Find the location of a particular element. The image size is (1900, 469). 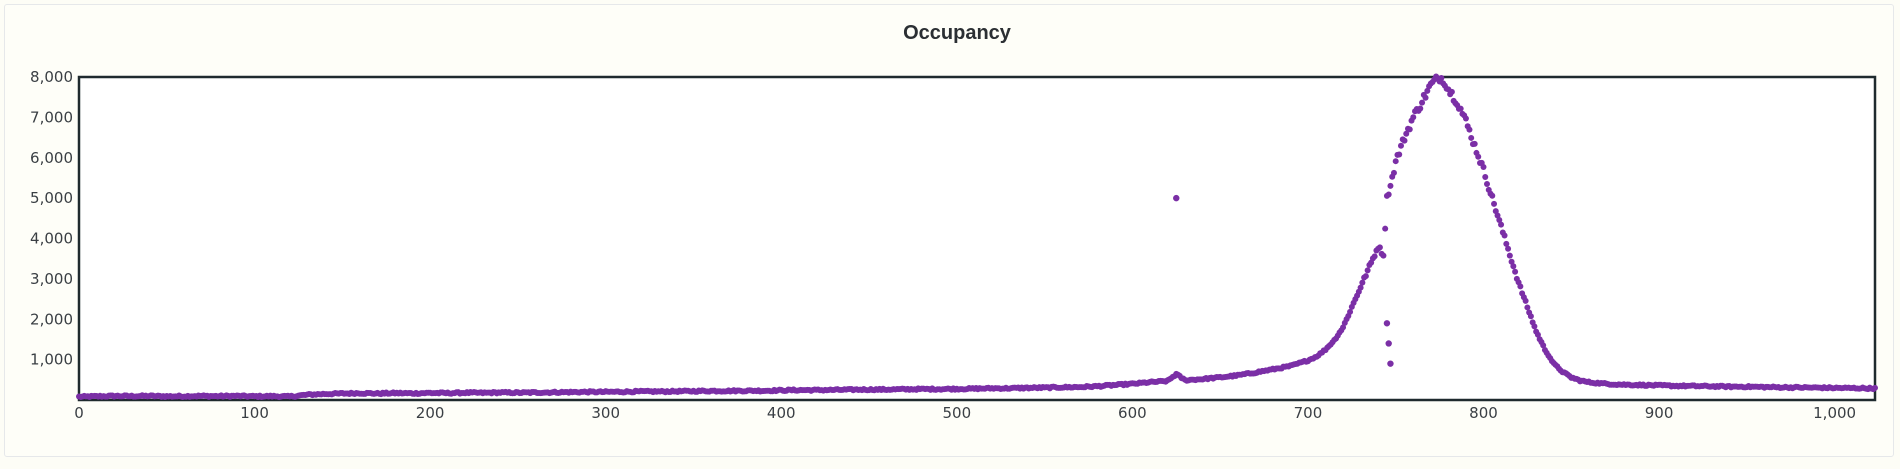

x-tick-label: 700 is located at coordinates (1308, 413).